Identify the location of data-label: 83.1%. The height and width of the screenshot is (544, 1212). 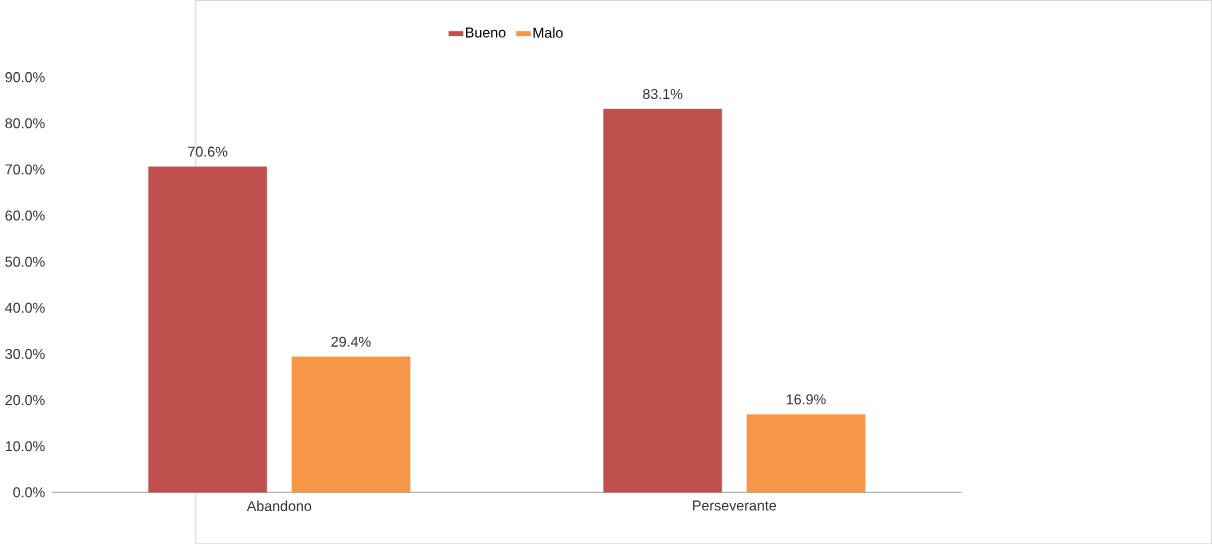
(663, 93).